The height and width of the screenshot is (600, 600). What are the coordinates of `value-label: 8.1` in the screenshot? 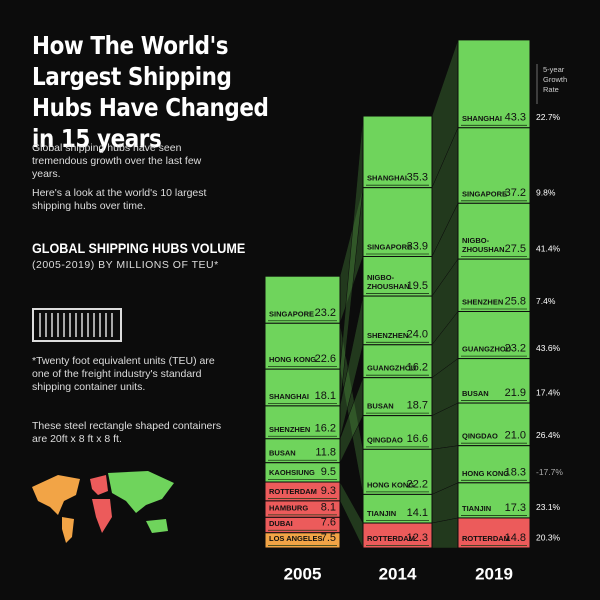 It's located at (328, 507).